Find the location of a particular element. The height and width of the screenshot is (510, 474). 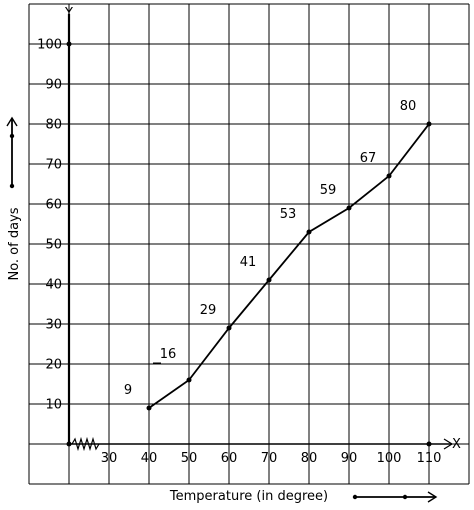

data-label: 29 is located at coordinates (208, 310).